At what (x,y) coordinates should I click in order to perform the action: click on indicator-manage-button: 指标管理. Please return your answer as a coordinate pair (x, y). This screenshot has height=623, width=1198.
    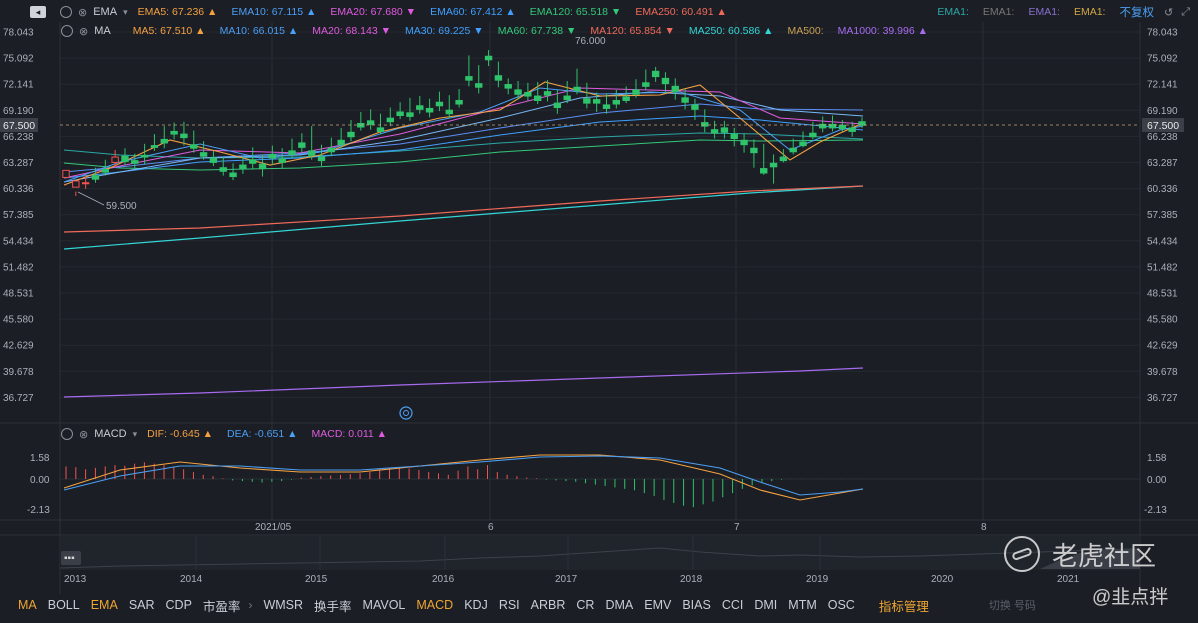
    Looking at the image, I should click on (903, 606).